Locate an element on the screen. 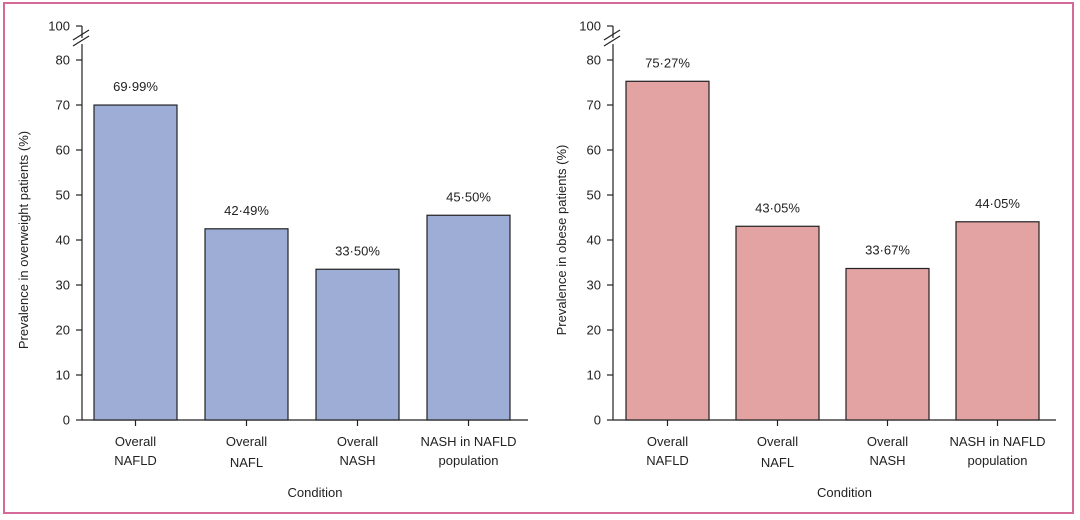  chart1-y-tick-label: 70 is located at coordinates (63, 105).